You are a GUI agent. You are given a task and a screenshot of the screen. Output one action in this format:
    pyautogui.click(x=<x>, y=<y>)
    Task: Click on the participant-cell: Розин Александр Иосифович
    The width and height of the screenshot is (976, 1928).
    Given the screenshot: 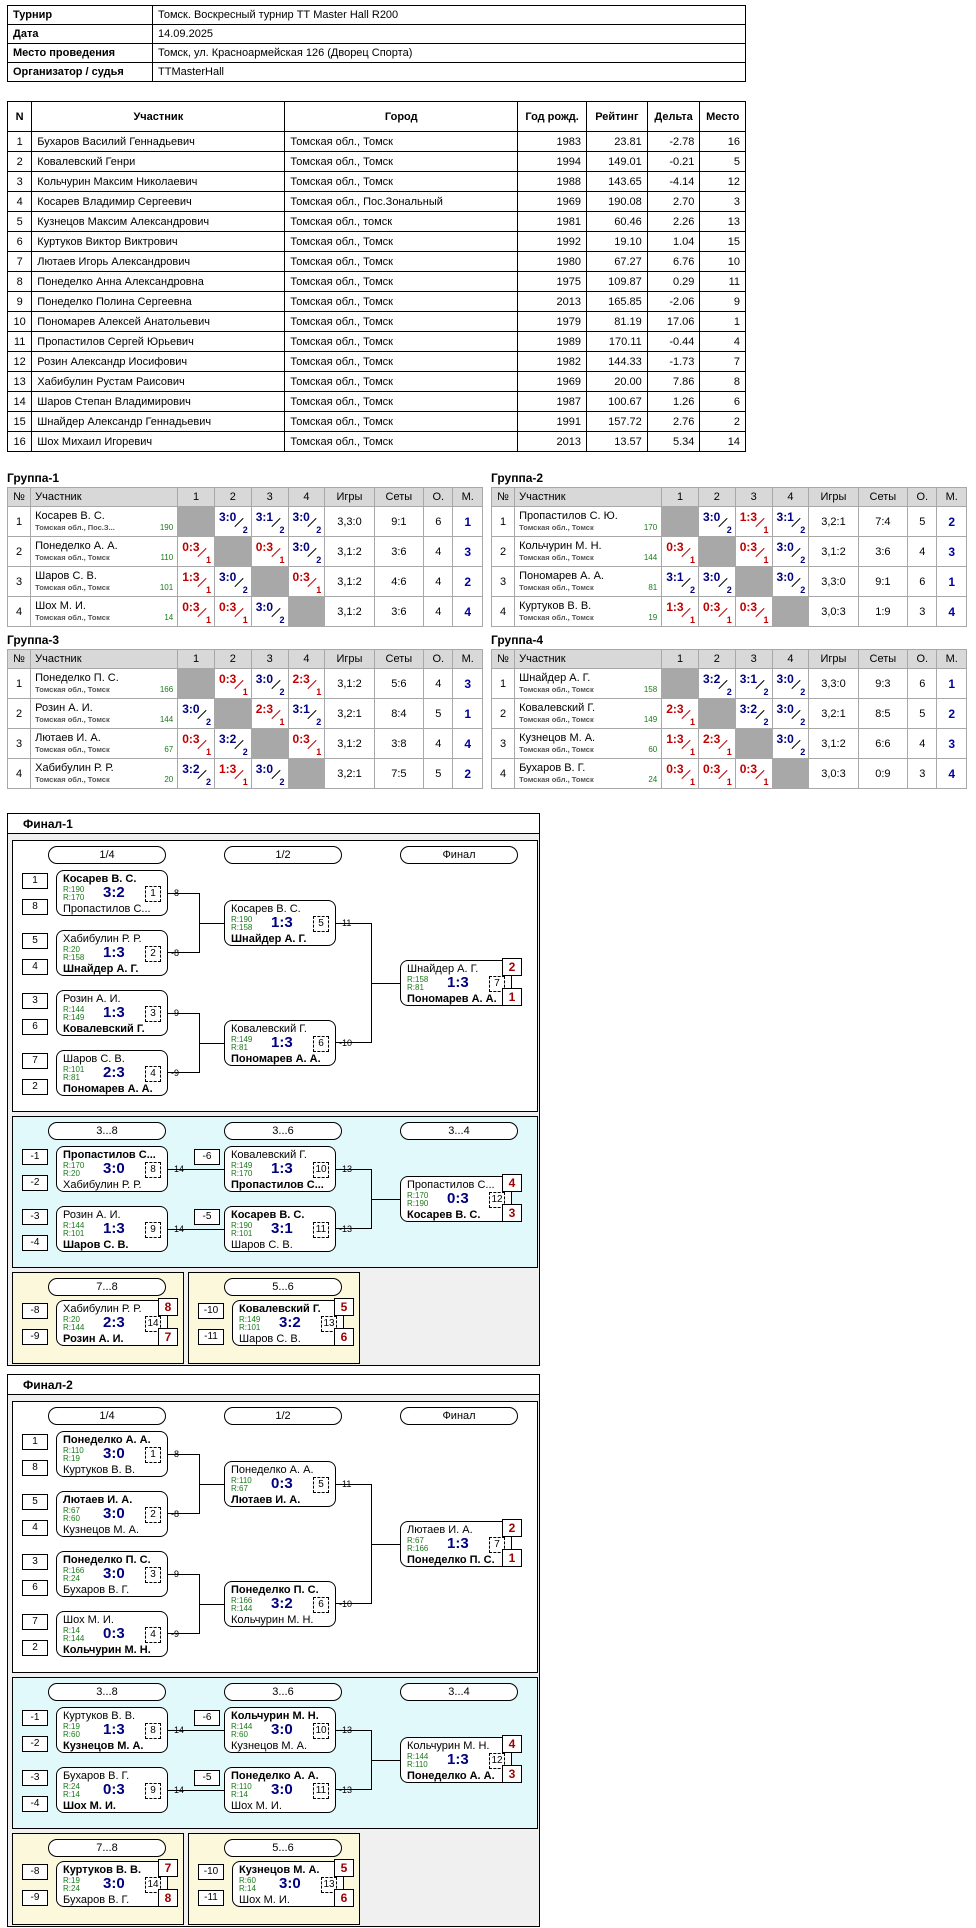 What is the action you would take?
    pyautogui.click(x=158, y=361)
    